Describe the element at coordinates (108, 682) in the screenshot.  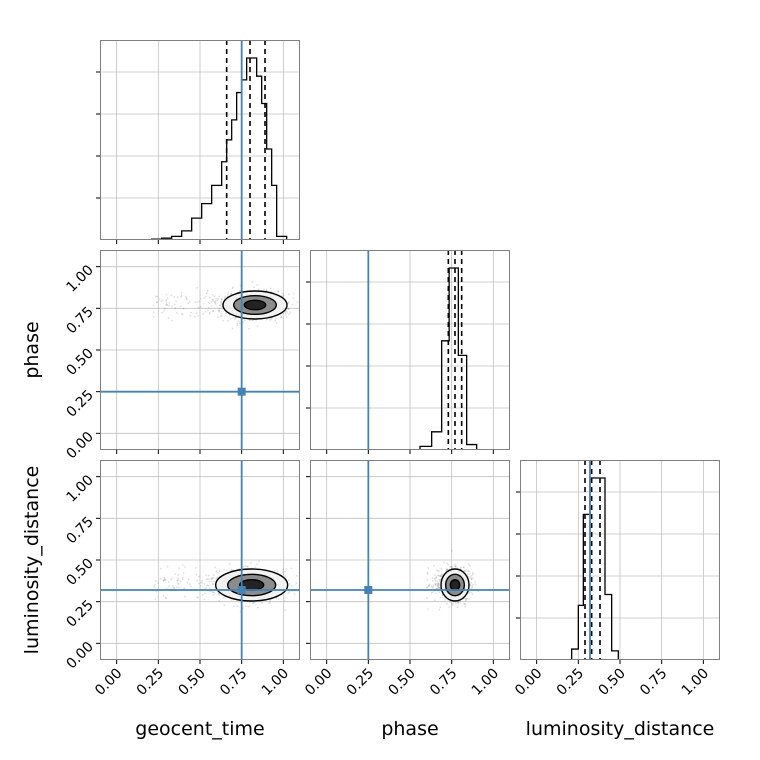
I see `x-tick-label: 0.00` at that location.